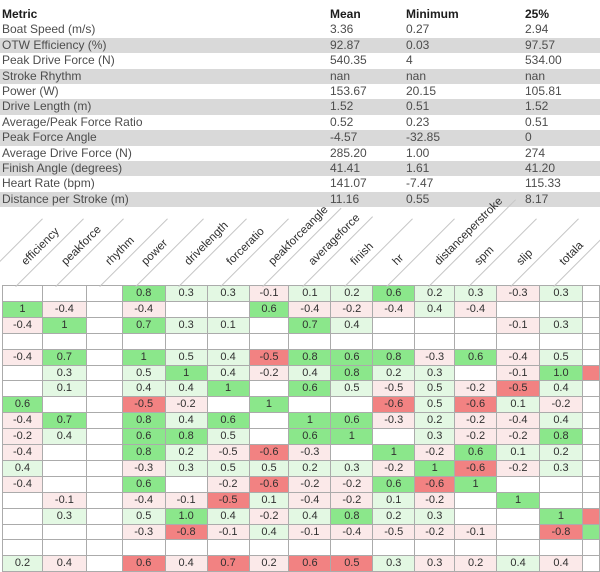 Image resolution: width=600 pixels, height=572 pixels. Describe the element at coordinates (476, 468) in the screenshot. I see `correlation-cell: -0.6` at that location.